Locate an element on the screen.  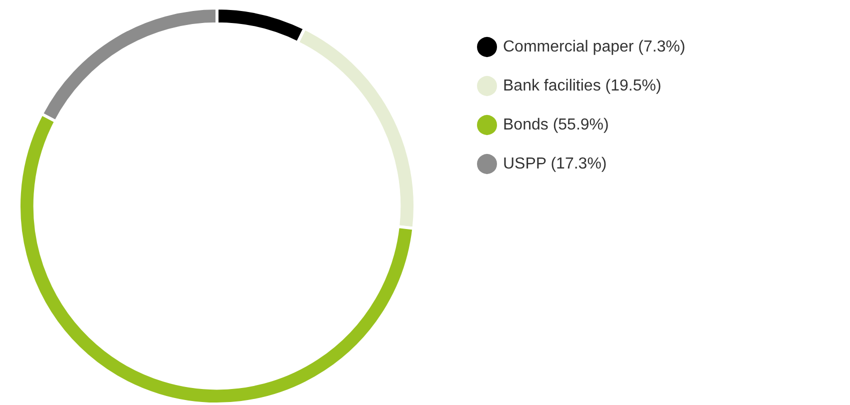
legend-label: Bank facilities (19.5%) is located at coordinates (582, 86).